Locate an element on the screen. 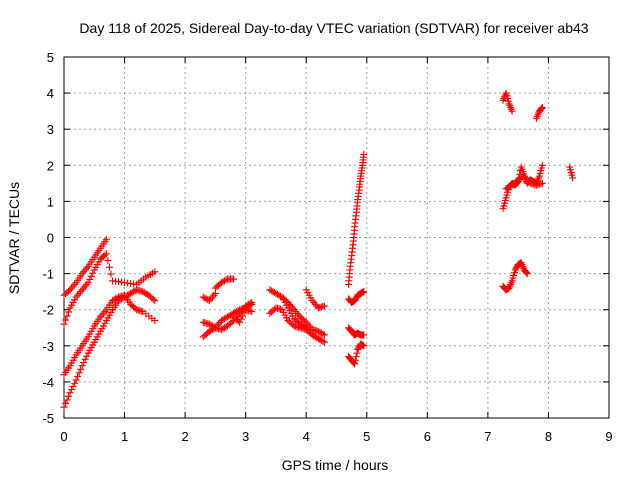 The image size is (640, 480). y-tick-label: 5 is located at coordinates (50, 57).